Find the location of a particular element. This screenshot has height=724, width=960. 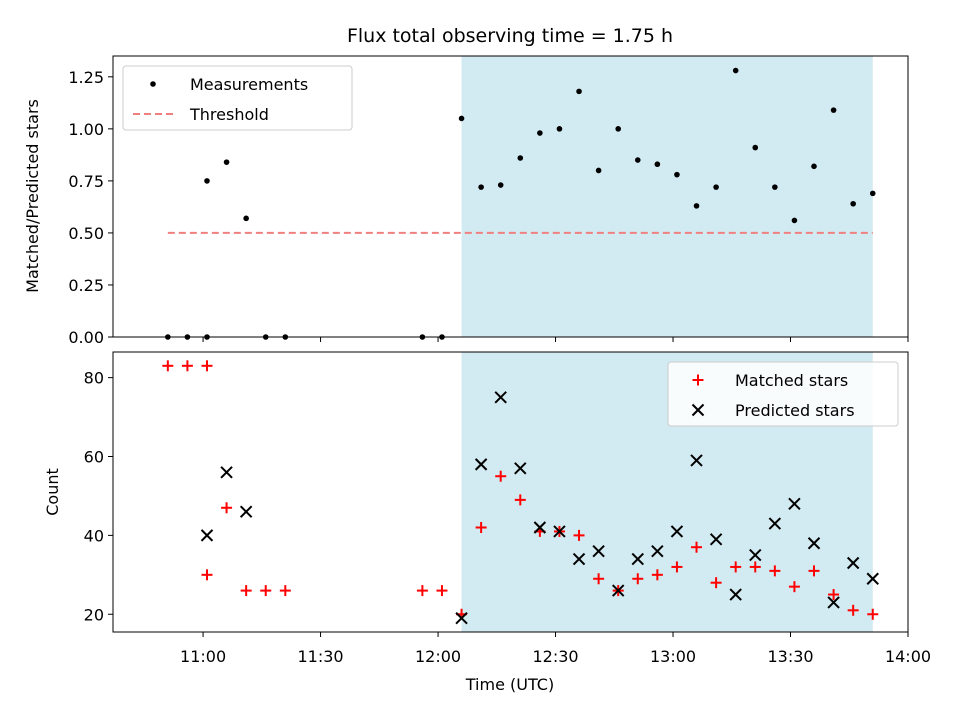

x-tick-label: 11:30 is located at coordinates (321, 656).